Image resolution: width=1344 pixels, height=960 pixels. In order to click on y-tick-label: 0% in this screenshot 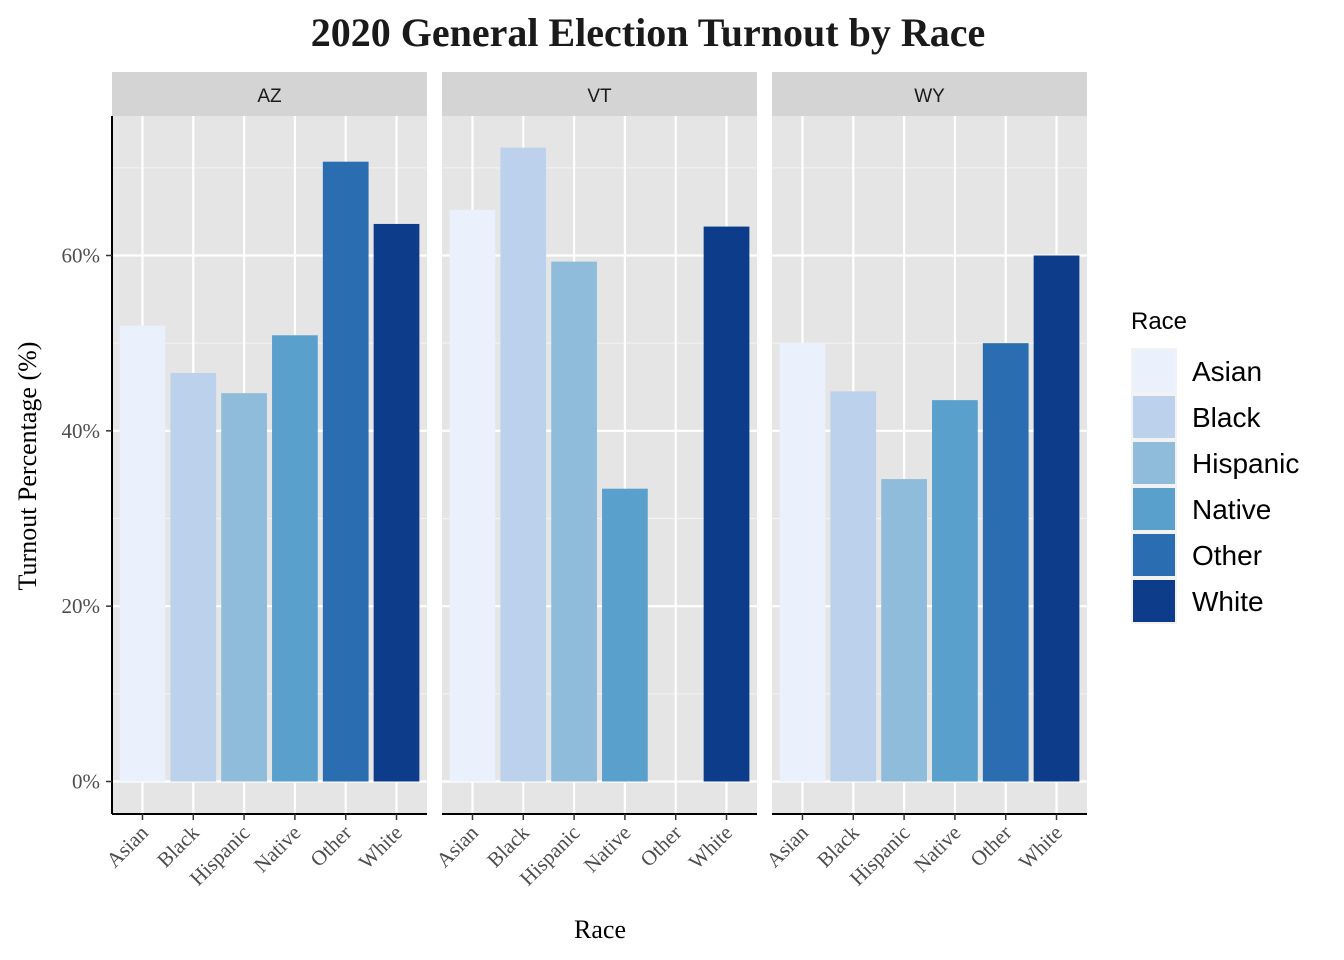, I will do `click(86, 782)`.